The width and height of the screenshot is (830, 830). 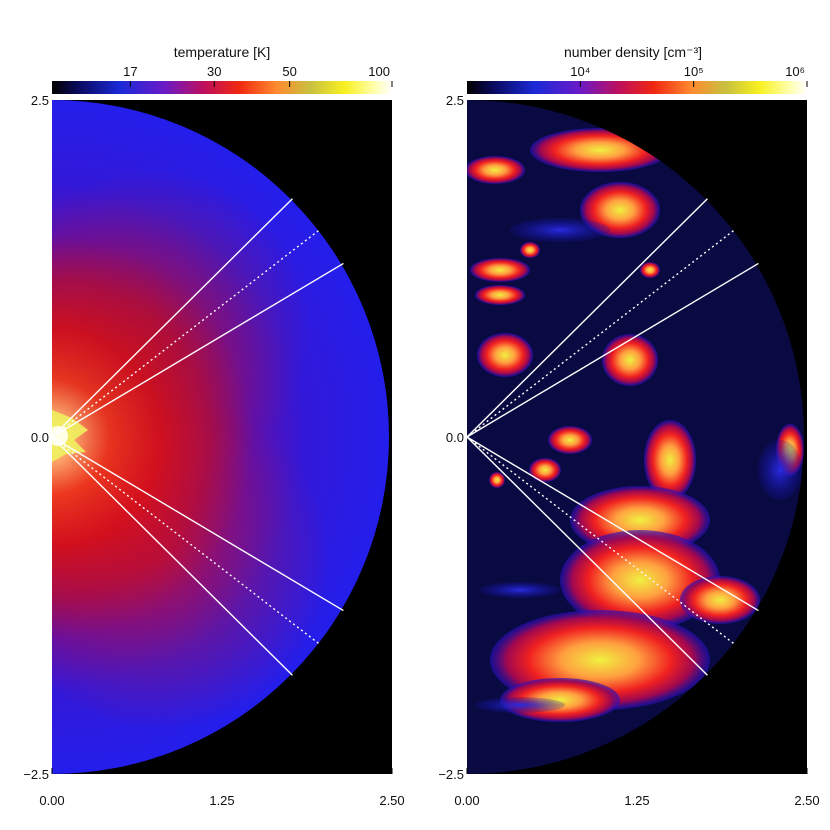 What do you see at coordinates (214, 71) in the screenshot?
I see `colorbar-tick-label: 30` at bounding box center [214, 71].